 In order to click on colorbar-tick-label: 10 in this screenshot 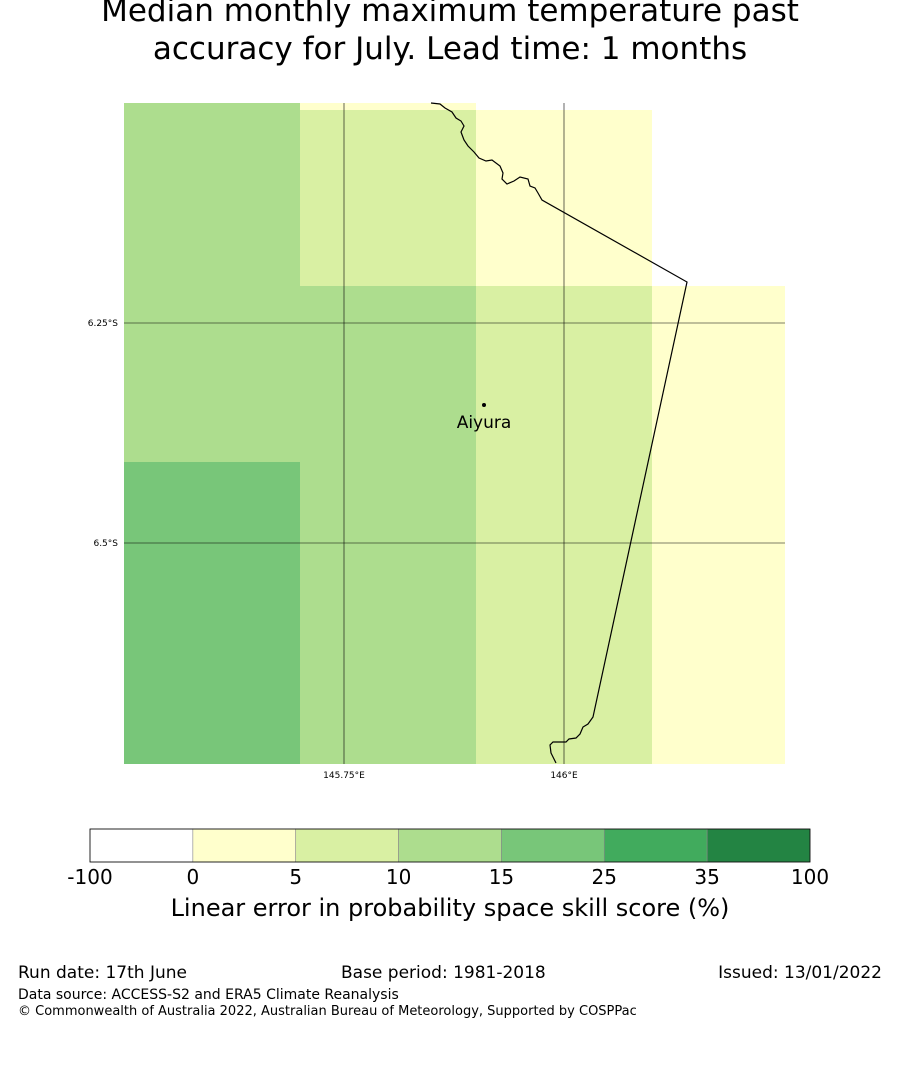, I will do `click(398, 877)`.